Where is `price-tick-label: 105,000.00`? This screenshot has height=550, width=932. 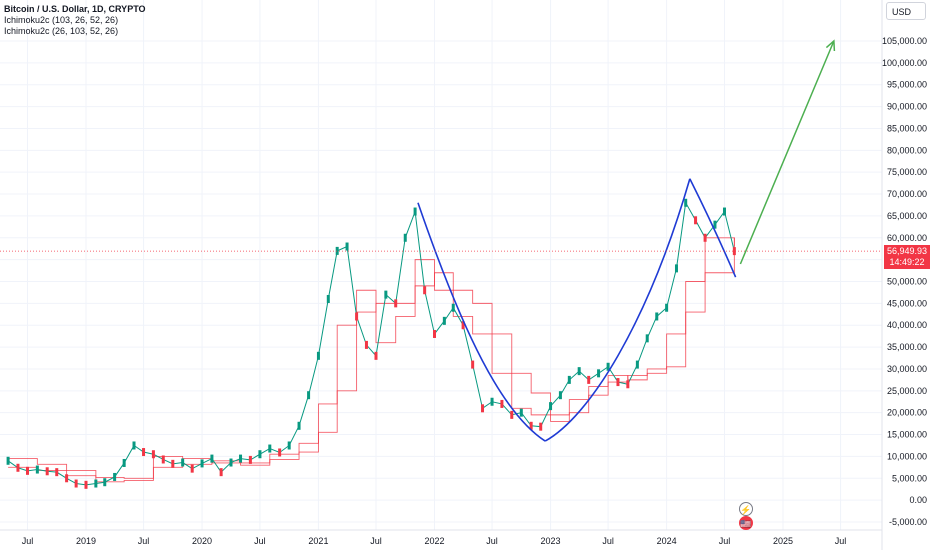
price-tick-label: 105,000.00 is located at coordinates (904, 41).